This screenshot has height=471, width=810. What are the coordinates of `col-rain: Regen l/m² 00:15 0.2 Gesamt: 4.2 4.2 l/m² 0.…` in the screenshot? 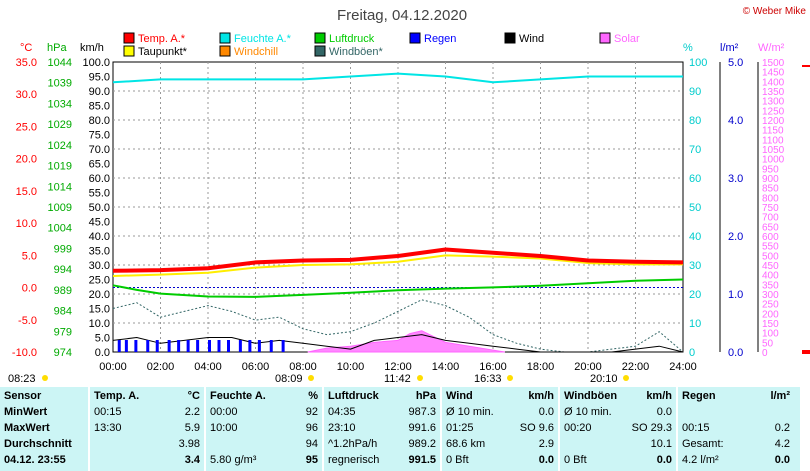 It's located at (736, 429).